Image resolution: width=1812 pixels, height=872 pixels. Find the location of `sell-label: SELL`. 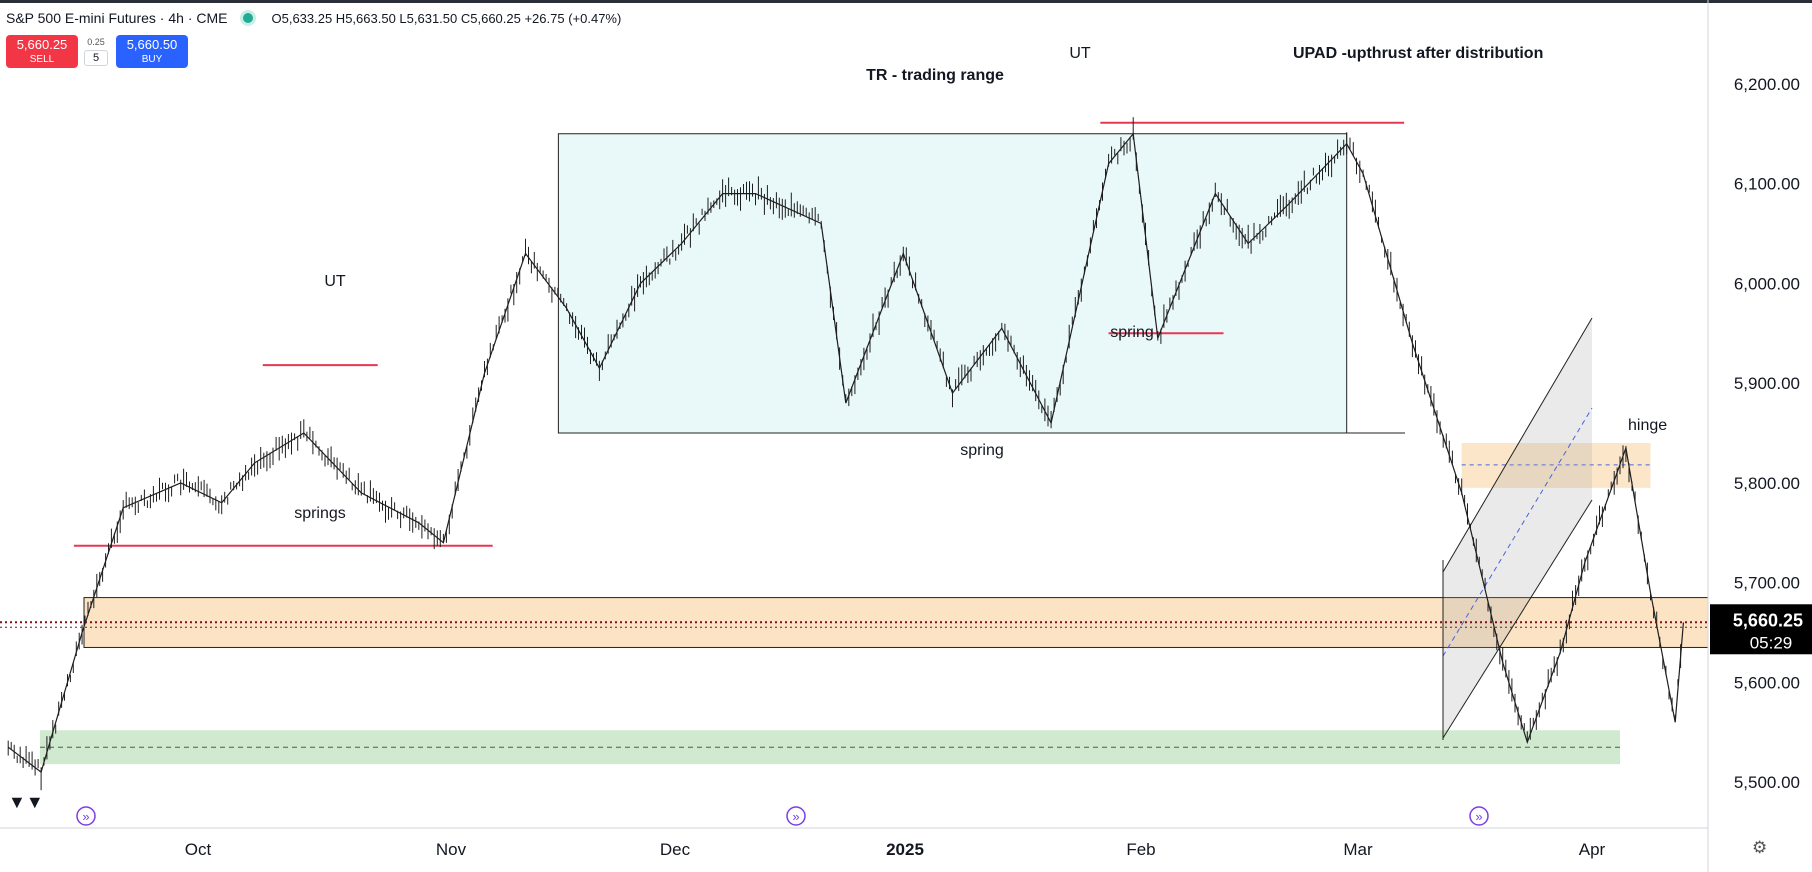

sell-label: SELL is located at coordinates (42, 59).